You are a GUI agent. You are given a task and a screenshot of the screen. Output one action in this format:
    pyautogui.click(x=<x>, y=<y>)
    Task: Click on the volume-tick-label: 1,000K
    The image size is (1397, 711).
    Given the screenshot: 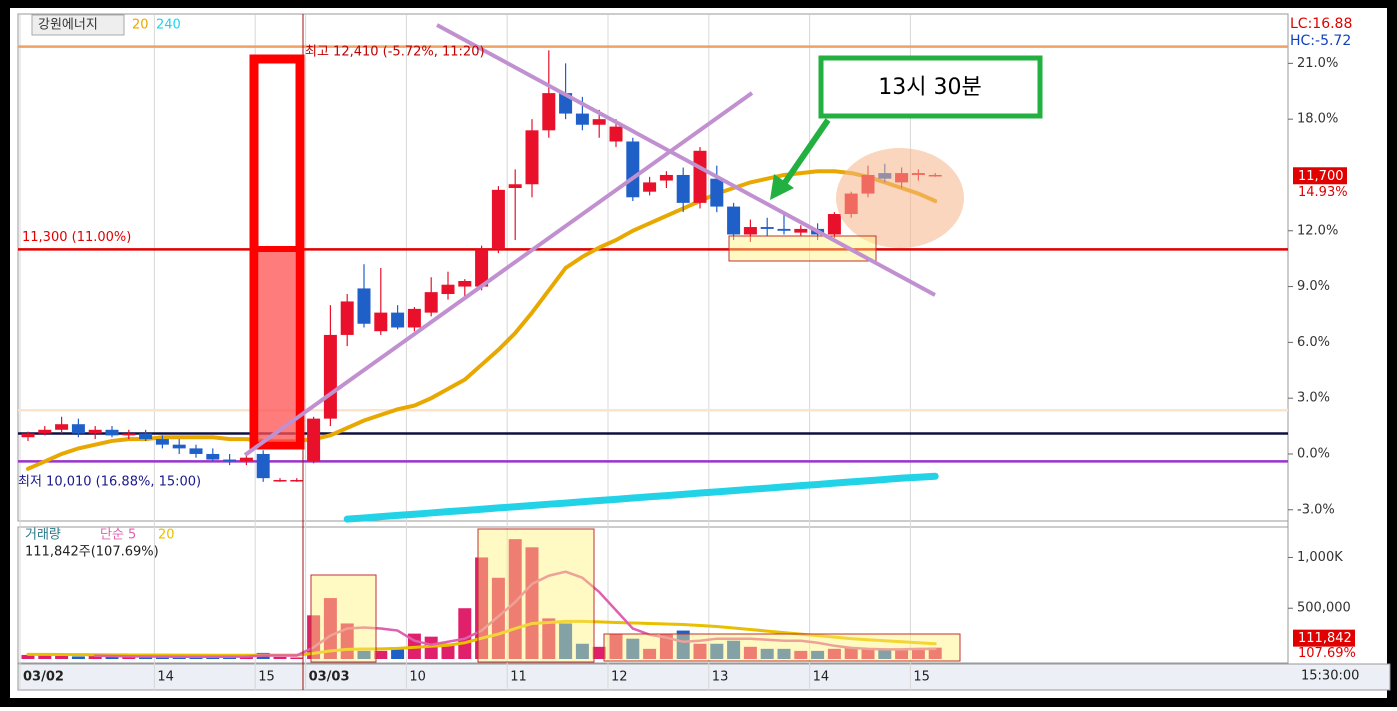 What is the action you would take?
    pyautogui.click(x=1320, y=557)
    